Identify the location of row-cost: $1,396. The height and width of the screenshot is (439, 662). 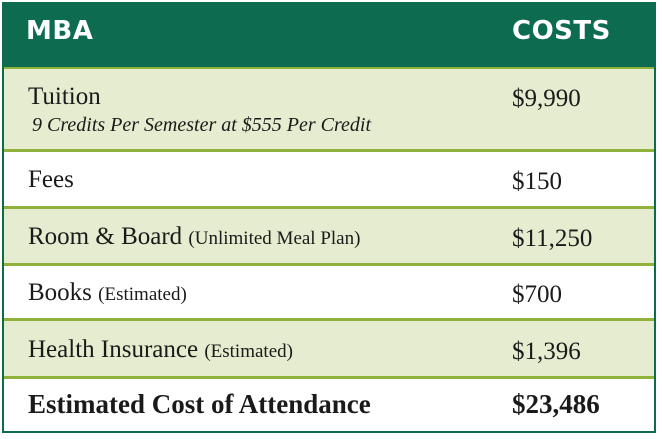
(546, 351).